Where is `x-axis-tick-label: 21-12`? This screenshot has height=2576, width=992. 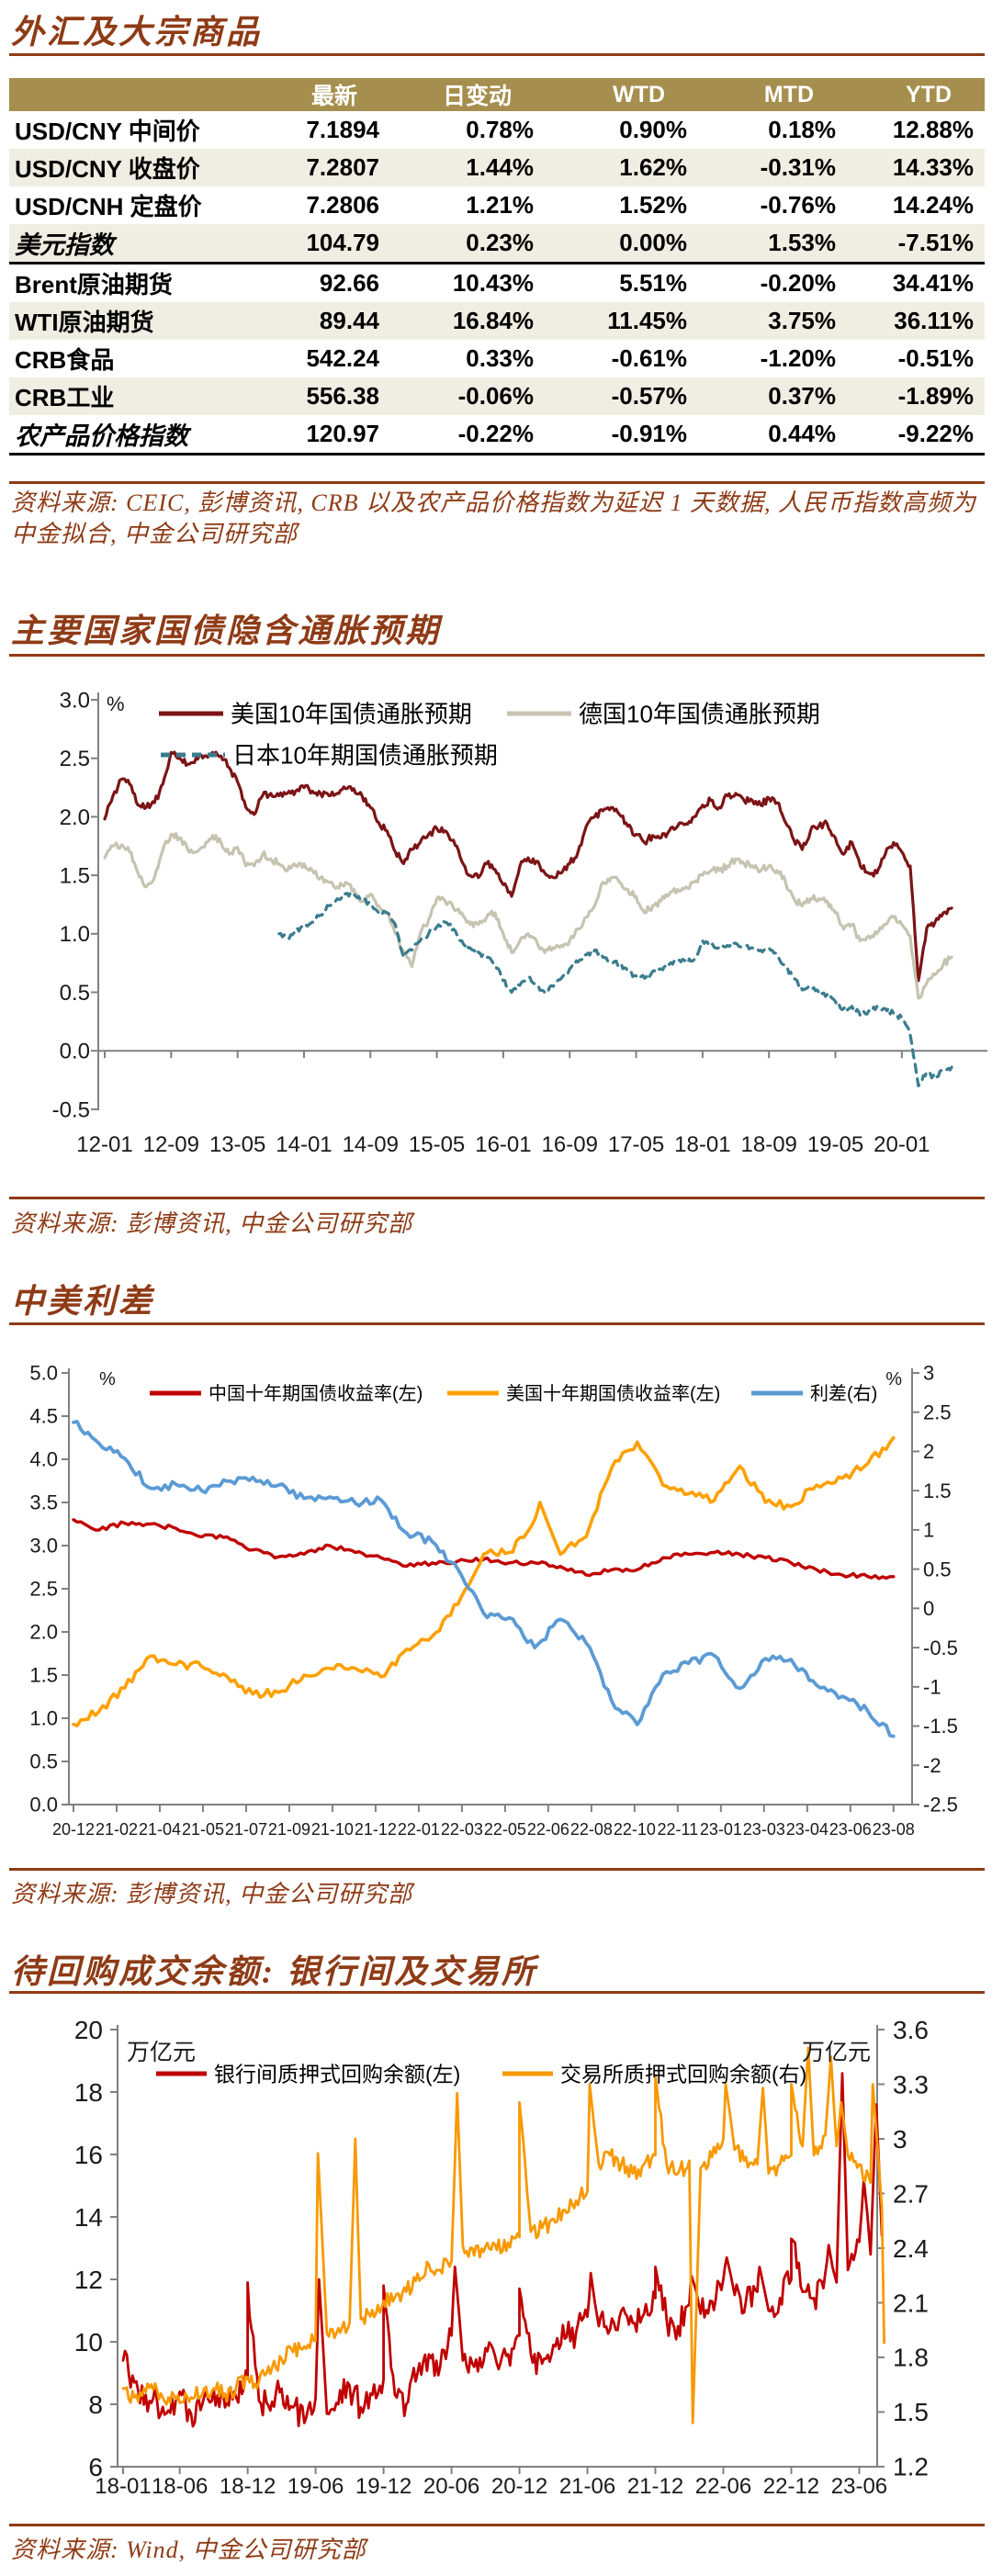 x-axis-tick-label: 21-12 is located at coordinates (655, 2486).